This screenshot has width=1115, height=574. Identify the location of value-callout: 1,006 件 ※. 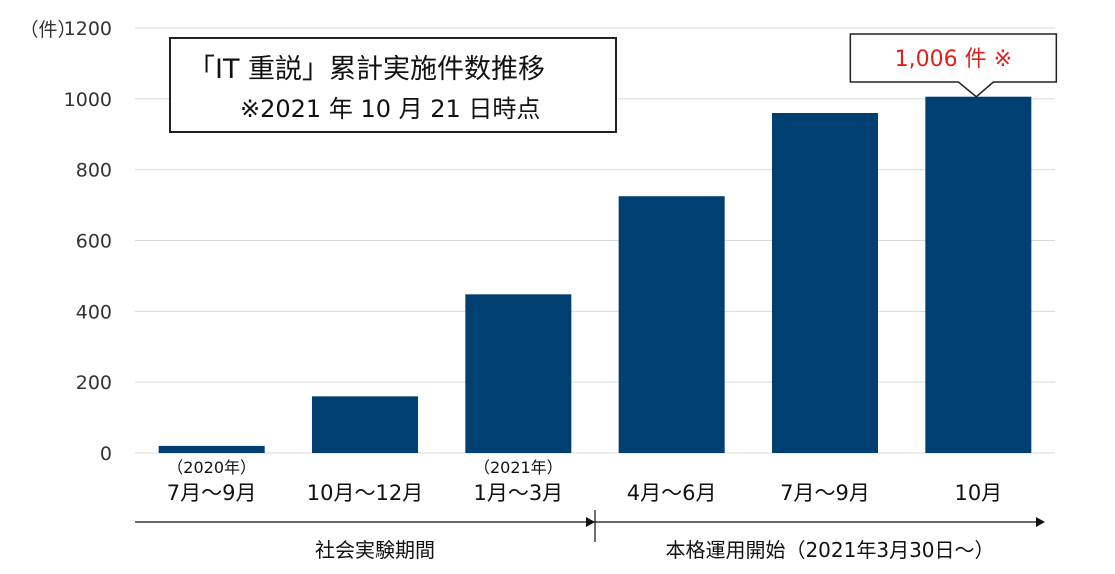
(953, 65).